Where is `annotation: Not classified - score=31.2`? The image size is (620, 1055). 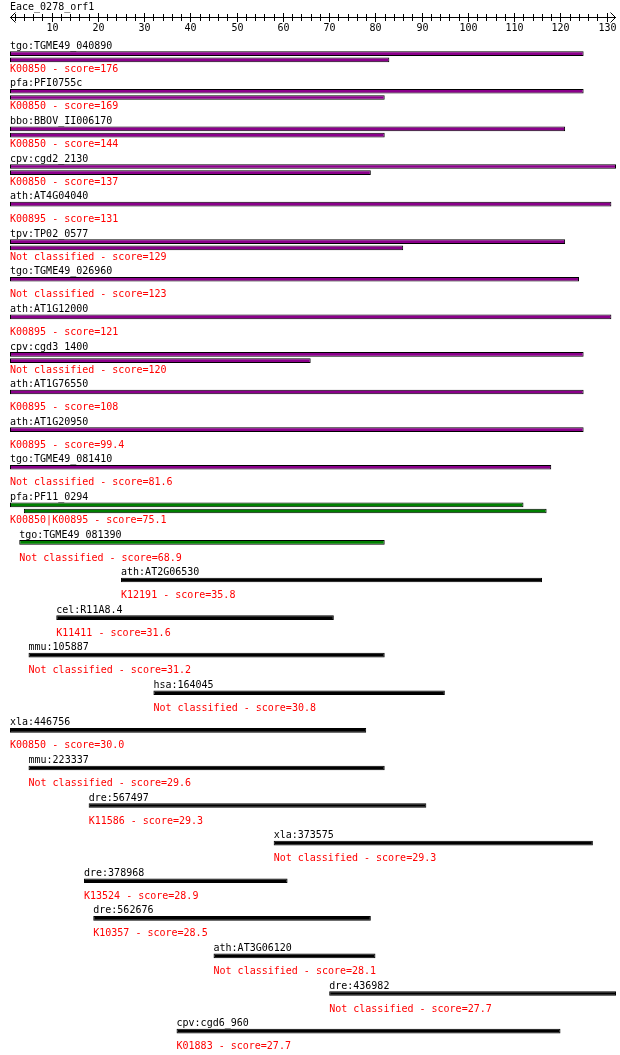 annotation: Not classified - score=31.2 is located at coordinates (110, 670).